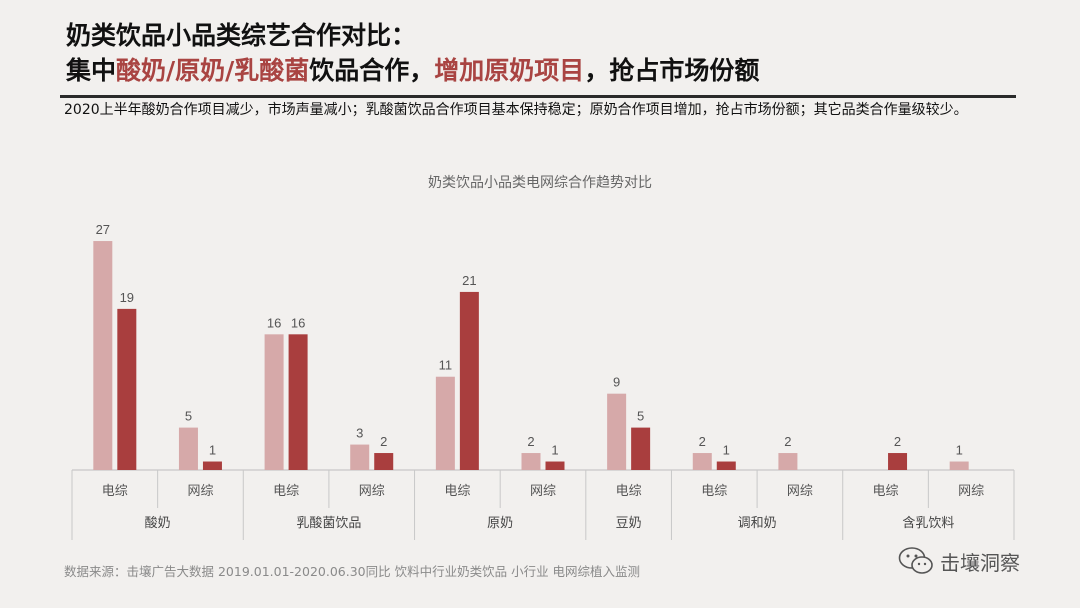  Describe the element at coordinates (91, 70) in the screenshot. I see `subtitle-prefix: 集中` at that location.